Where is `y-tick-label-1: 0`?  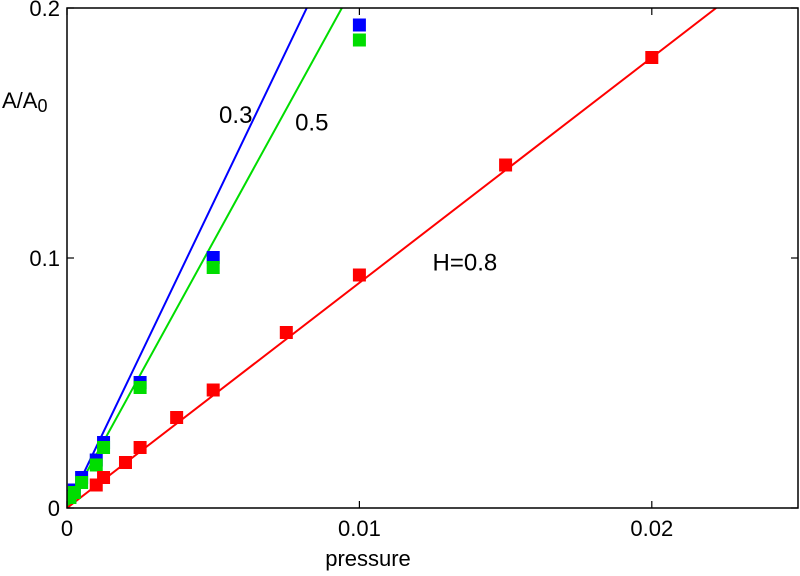
y-tick-label-1: 0 is located at coordinates (54, 508).